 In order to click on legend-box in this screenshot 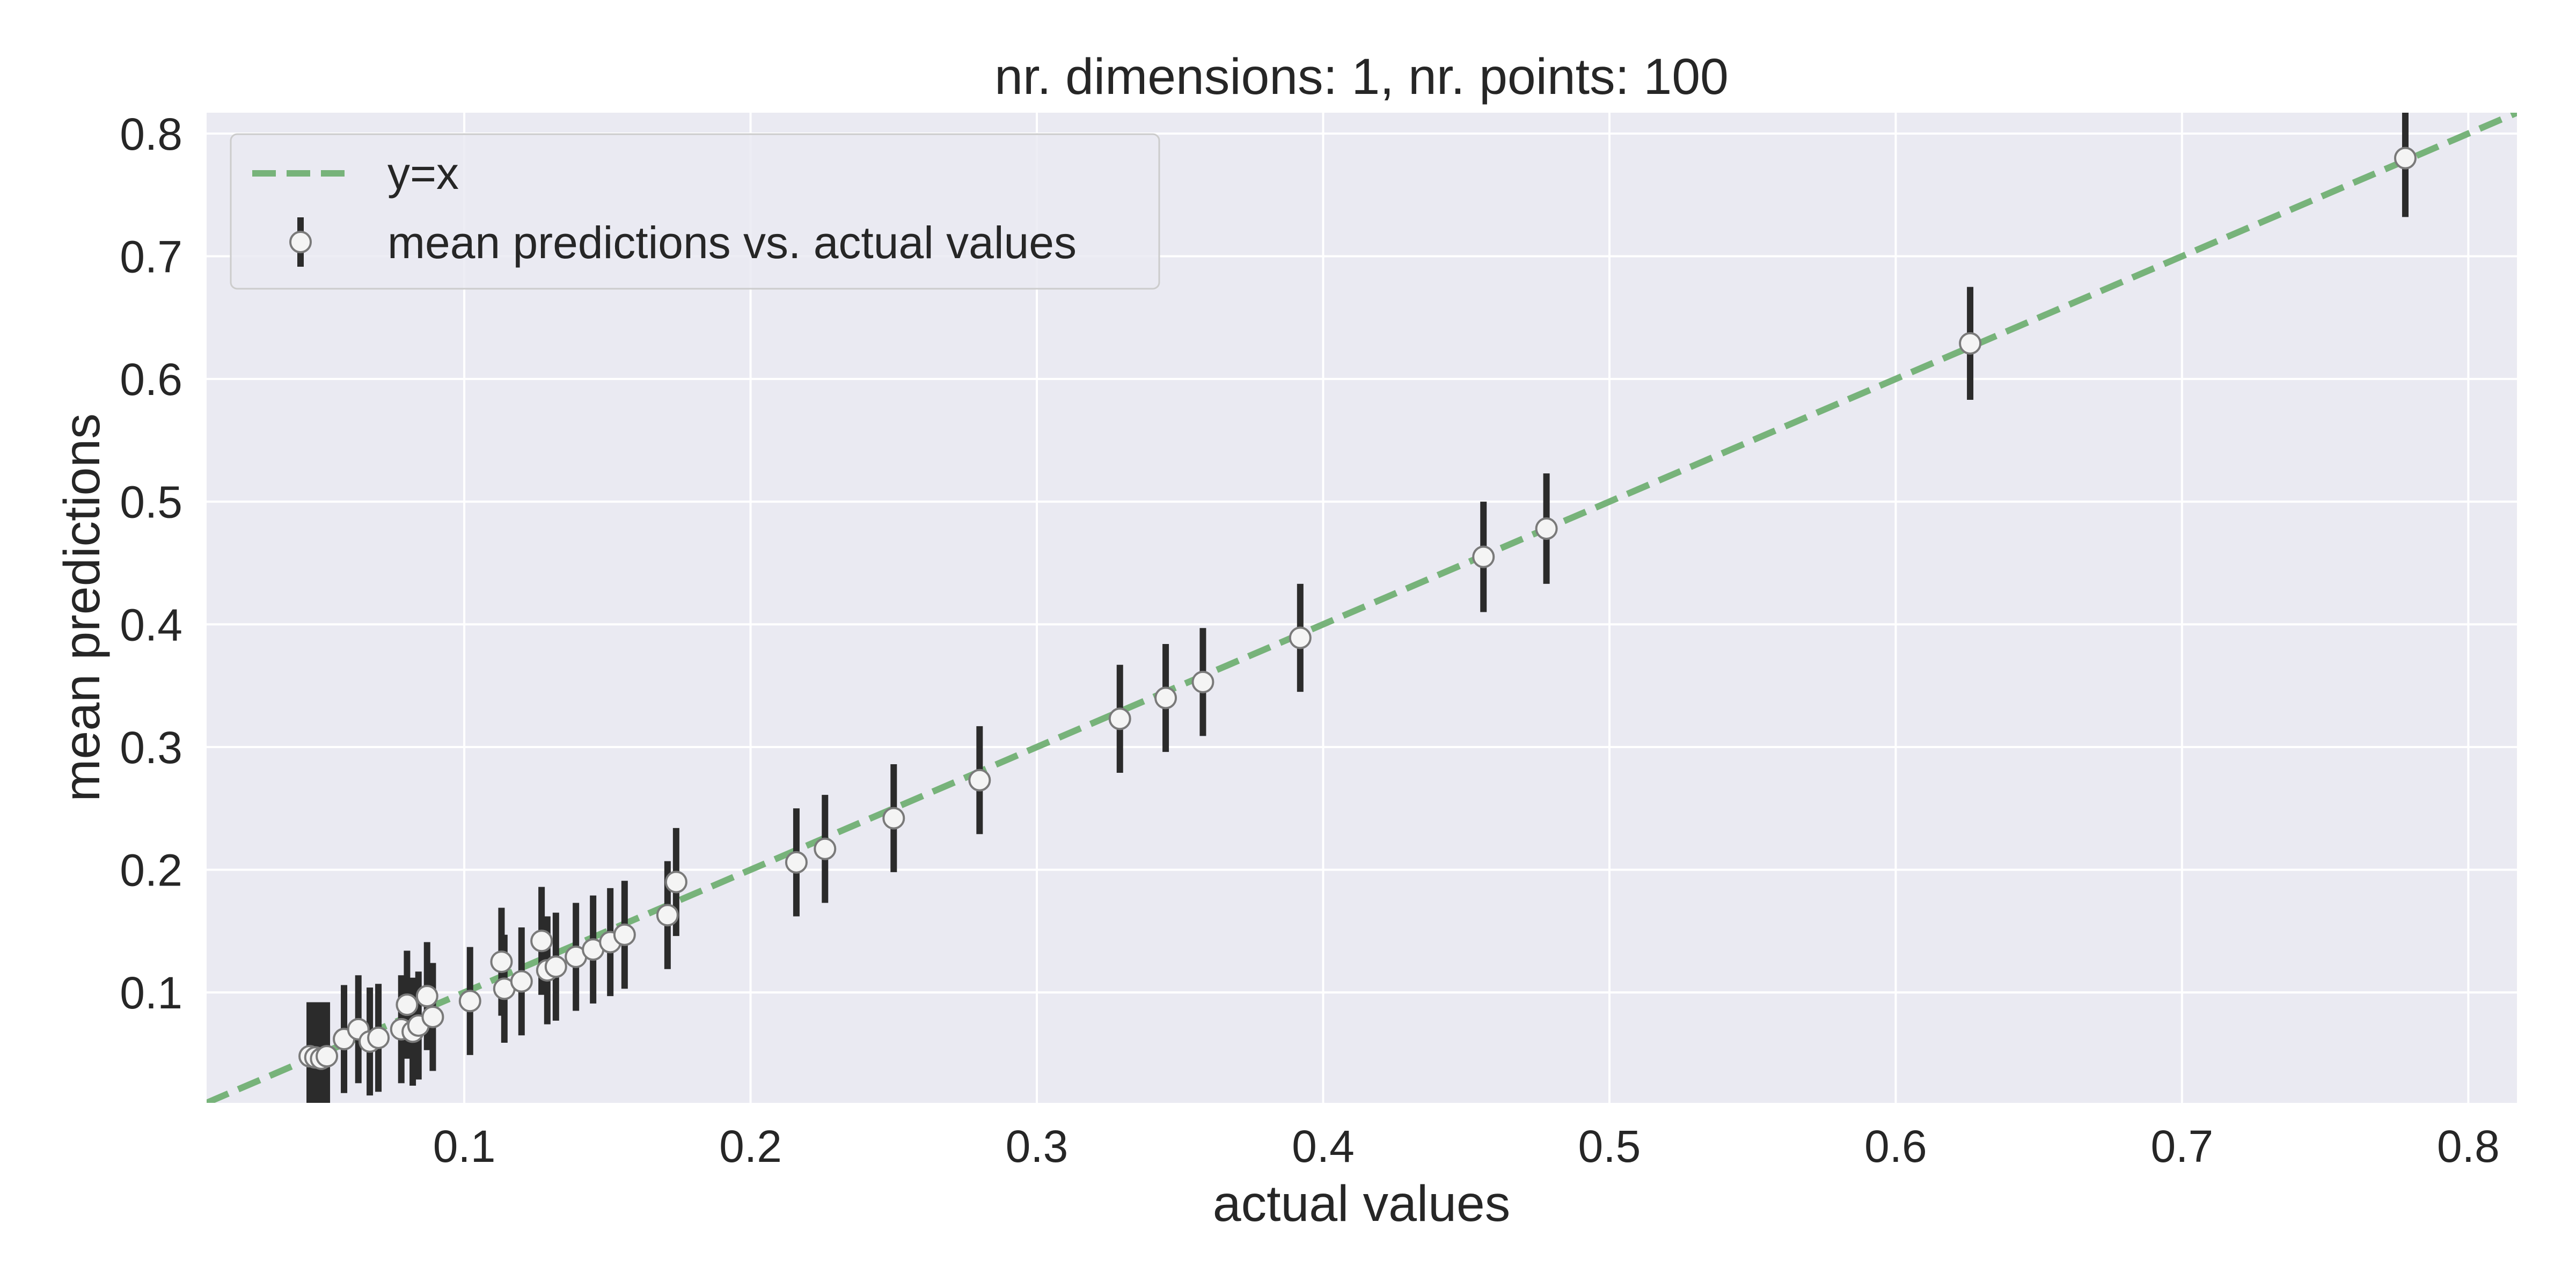, I will do `click(695, 211)`.